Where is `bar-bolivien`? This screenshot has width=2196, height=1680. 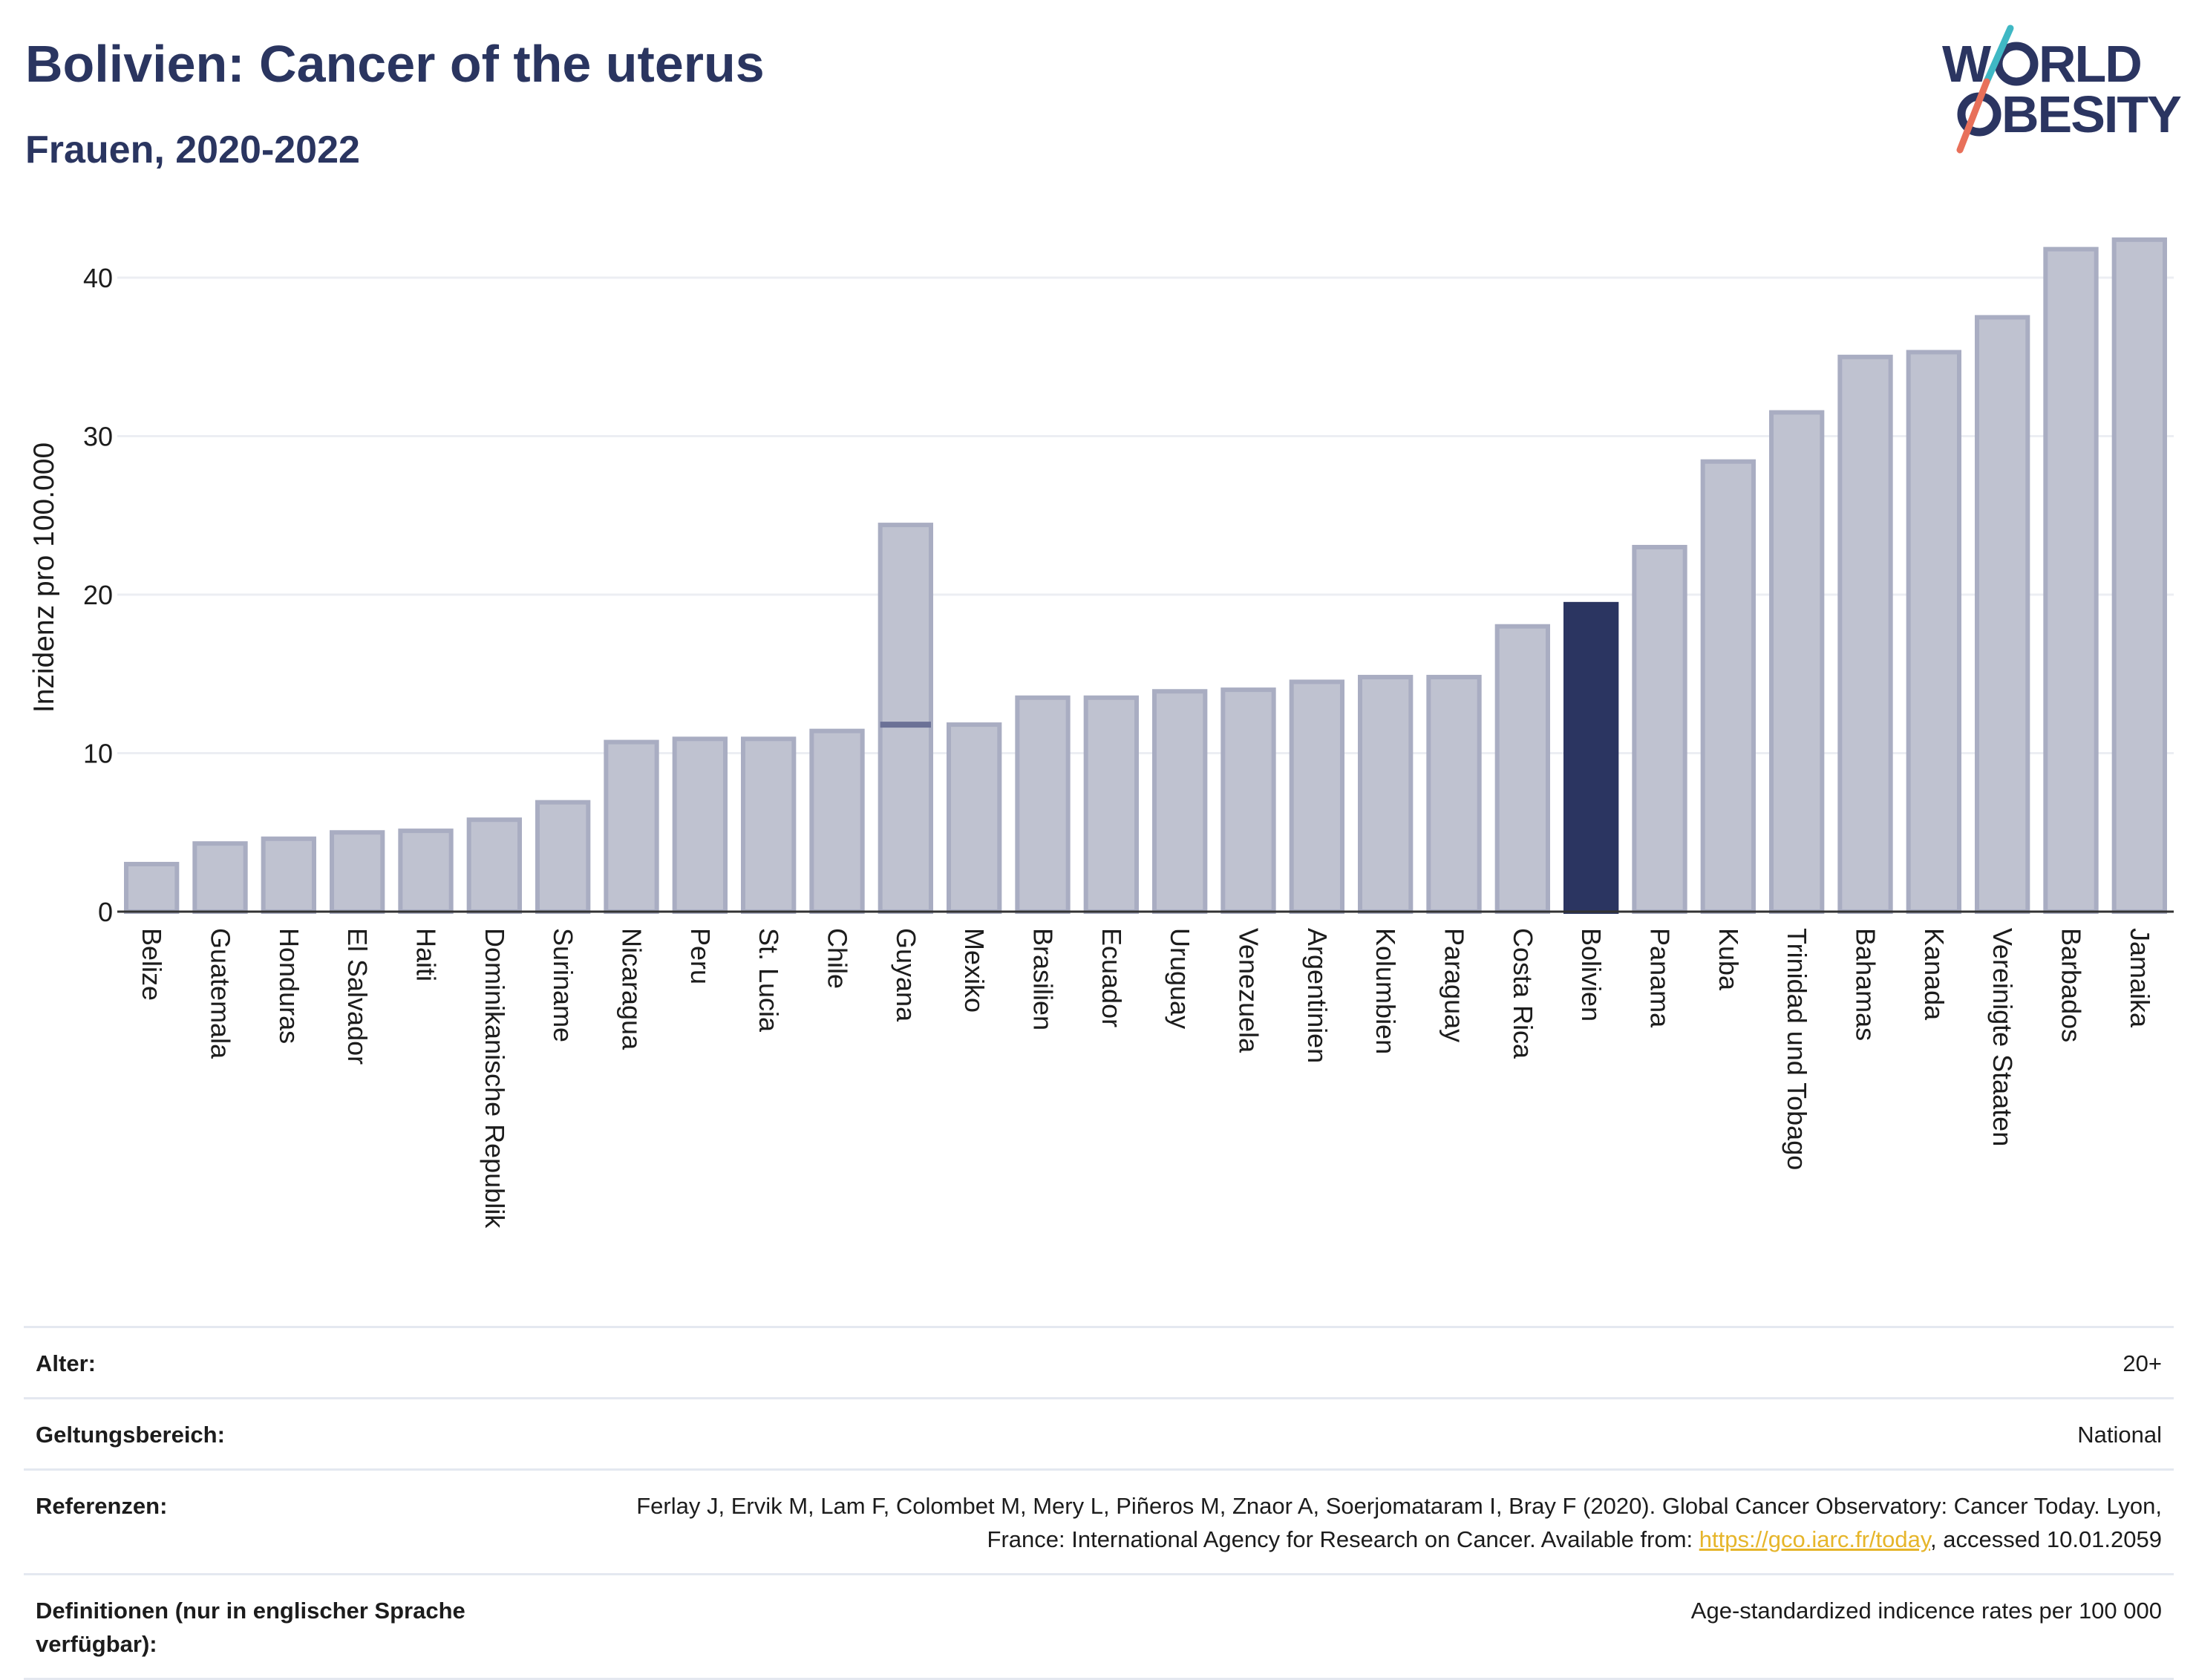
bar-bolivien is located at coordinates (1591, 758).